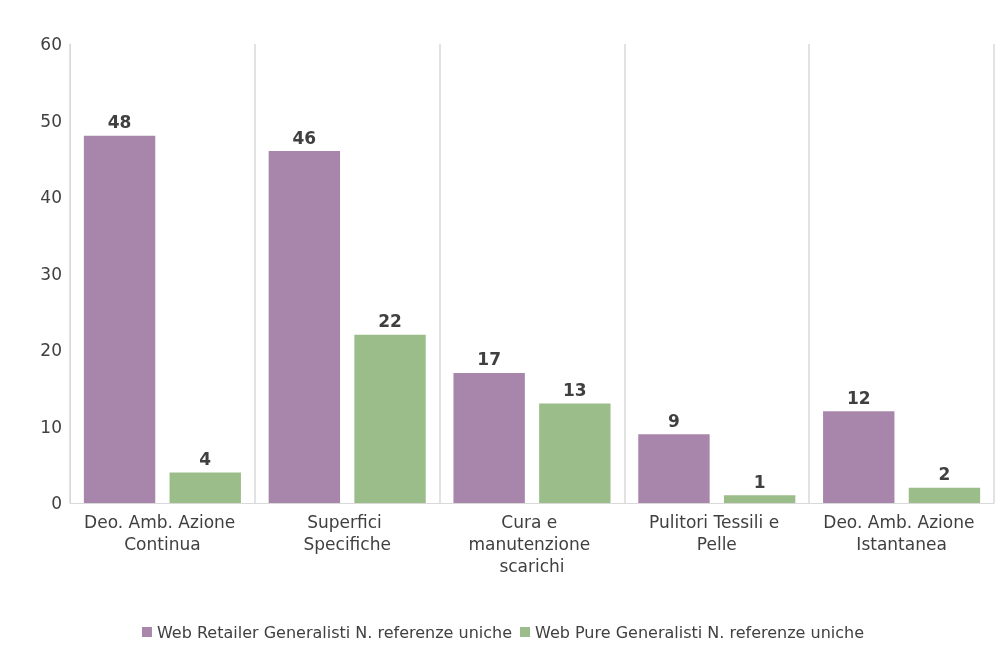 The height and width of the screenshot is (662, 1007). I want to click on x-tick-label: Cura e manutenzione scarichi, so click(532, 544).